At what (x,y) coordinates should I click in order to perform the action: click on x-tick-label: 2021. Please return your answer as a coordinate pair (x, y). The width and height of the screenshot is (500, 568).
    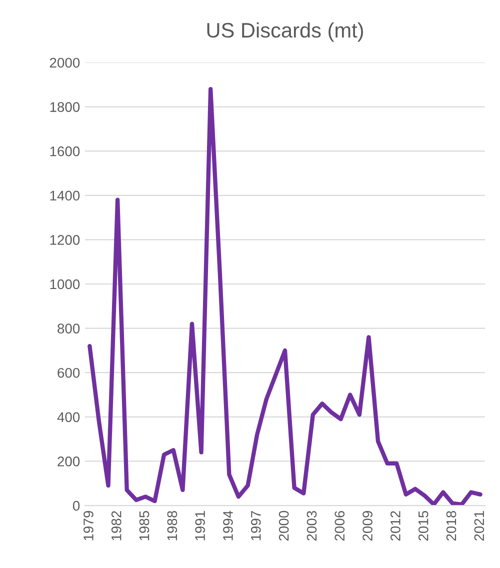
    Looking at the image, I should click on (479, 526).